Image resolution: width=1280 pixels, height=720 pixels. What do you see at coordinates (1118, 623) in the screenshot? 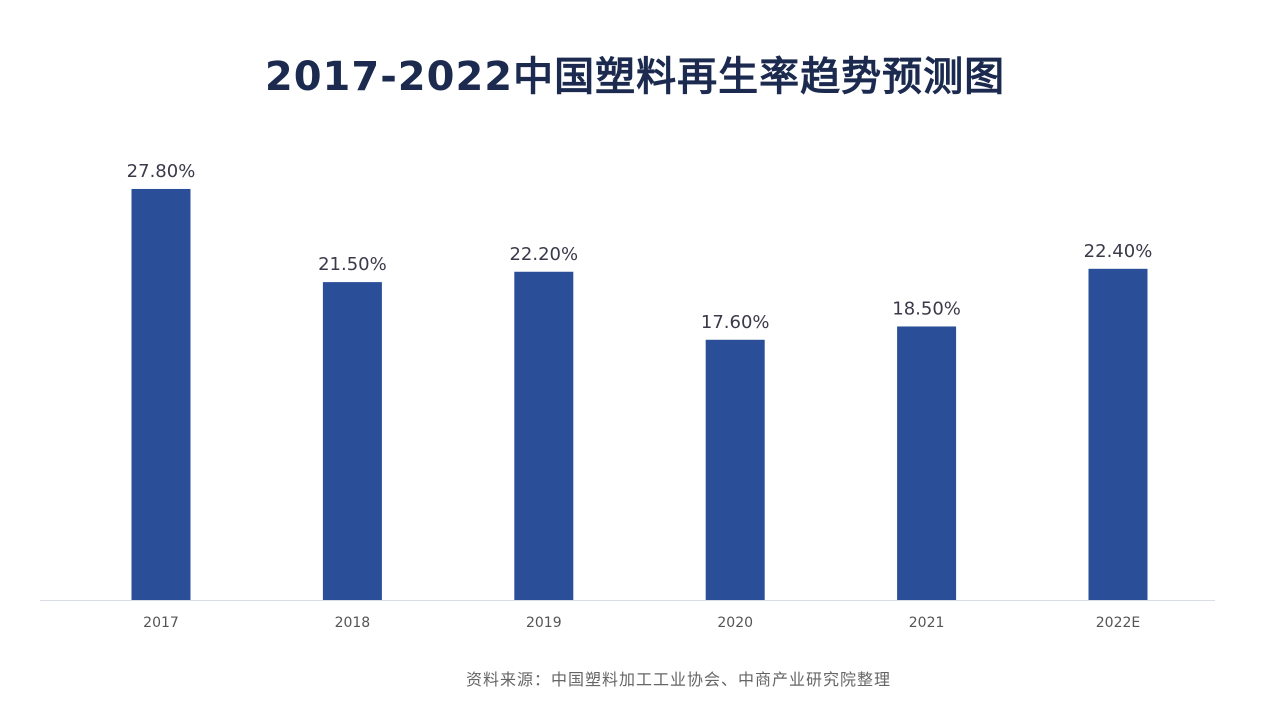
I see `x-tick-label-2022E: 2022E` at bounding box center [1118, 623].